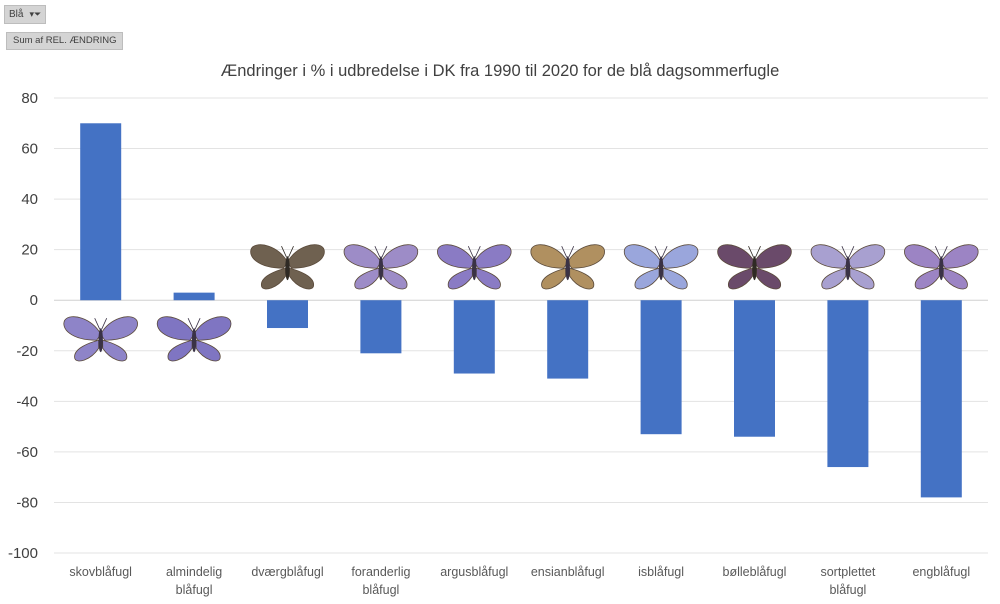 This screenshot has height=604, width=1000. Describe the element at coordinates (29, 199) in the screenshot. I see `y-tick-label: 40` at that location.